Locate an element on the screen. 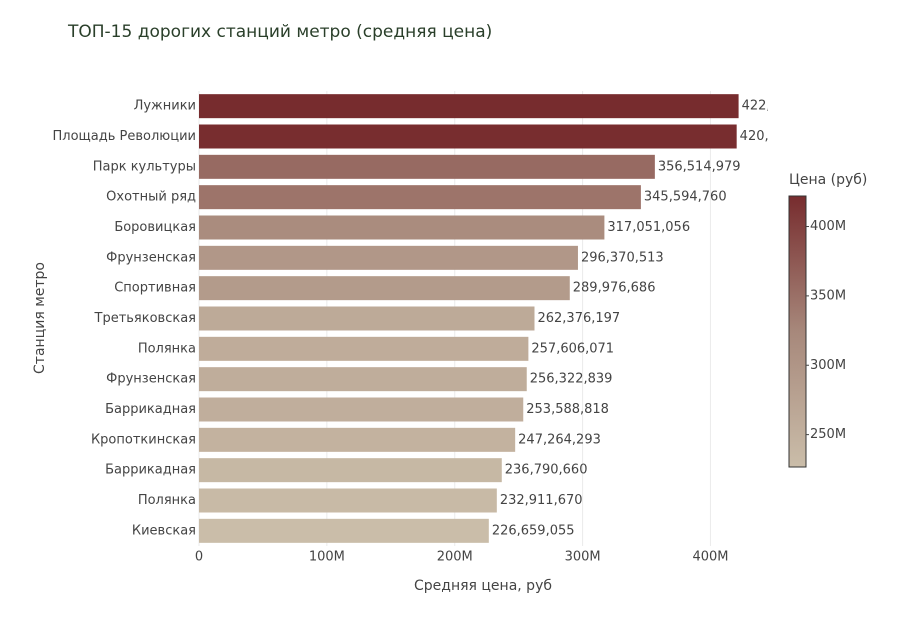 Image resolution: width=900 pixels, height=625 pixels. value-label: 247,264,293 is located at coordinates (559, 439).